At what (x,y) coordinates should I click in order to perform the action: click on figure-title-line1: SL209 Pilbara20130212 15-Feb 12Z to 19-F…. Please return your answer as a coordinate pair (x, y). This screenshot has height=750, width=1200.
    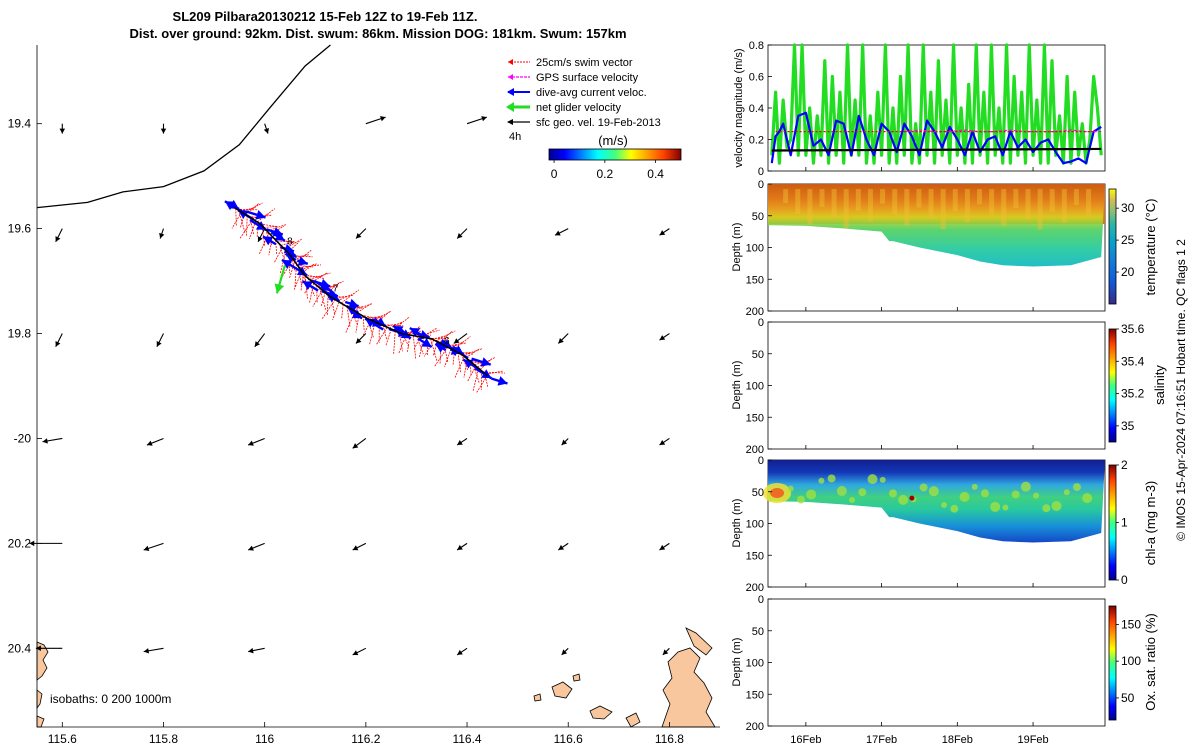
    Looking at the image, I should click on (325, 16).